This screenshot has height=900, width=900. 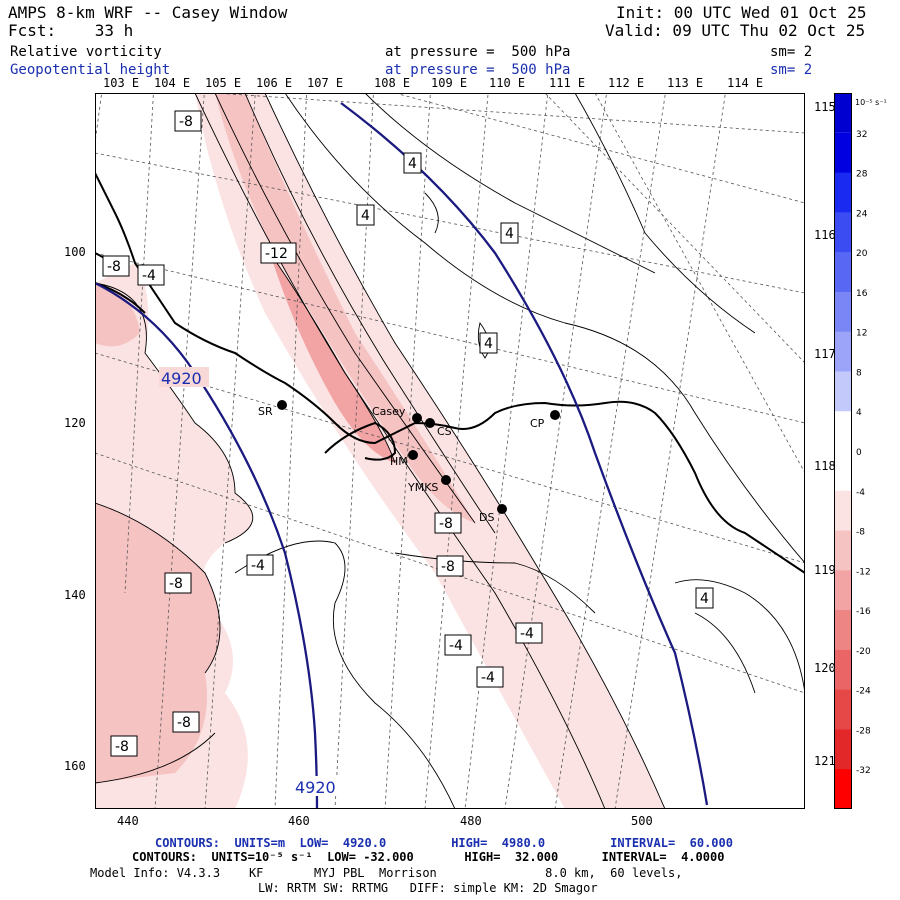 What do you see at coordinates (735, 30) in the screenshot?
I see `valid-time: Valid: 09 UTC Thu 02 Oct 25` at bounding box center [735, 30].